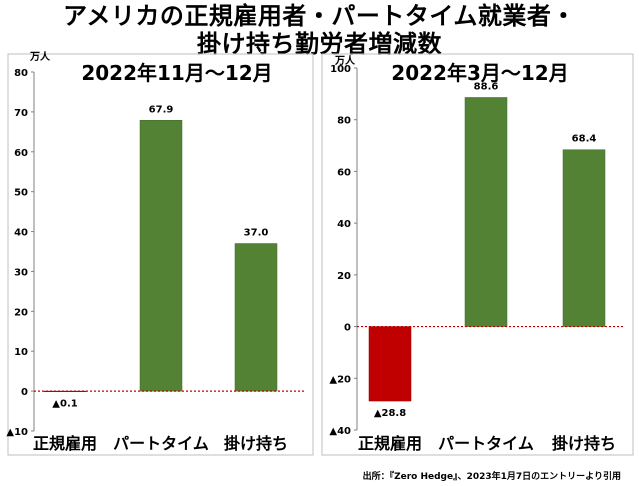 The image size is (639, 486). Describe the element at coordinates (584, 139) in the screenshot. I see `data-label: 68.4` at that location.